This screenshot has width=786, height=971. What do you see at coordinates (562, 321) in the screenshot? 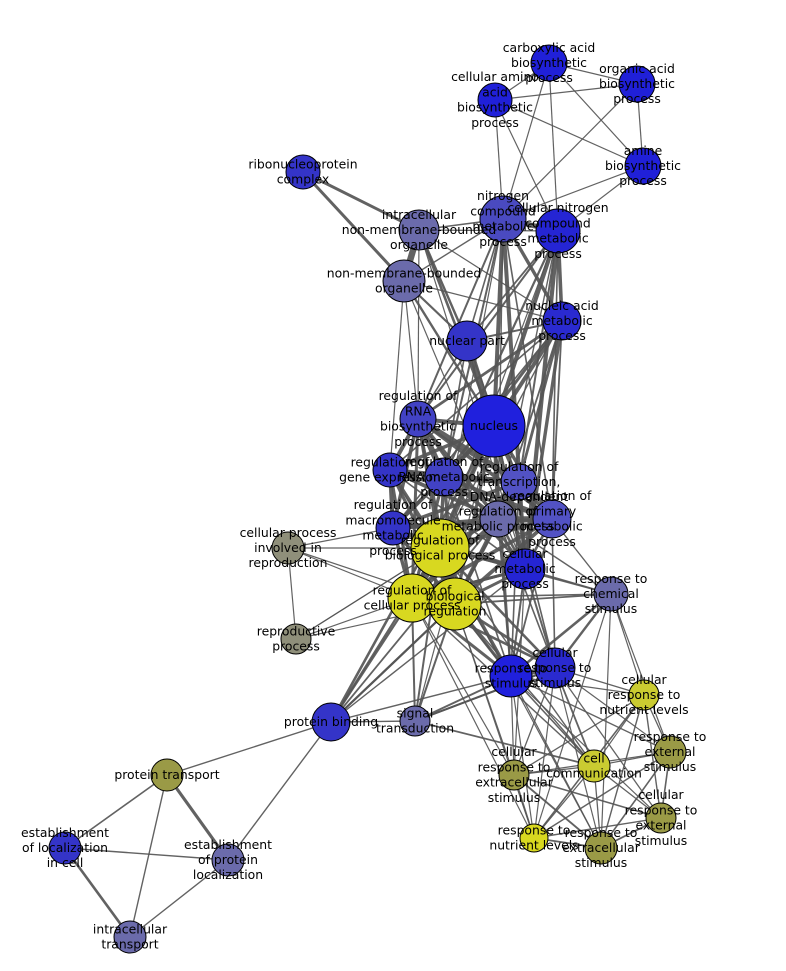
I see `graph-node-nucleic-acid-metabolic-process` at bounding box center [562, 321].